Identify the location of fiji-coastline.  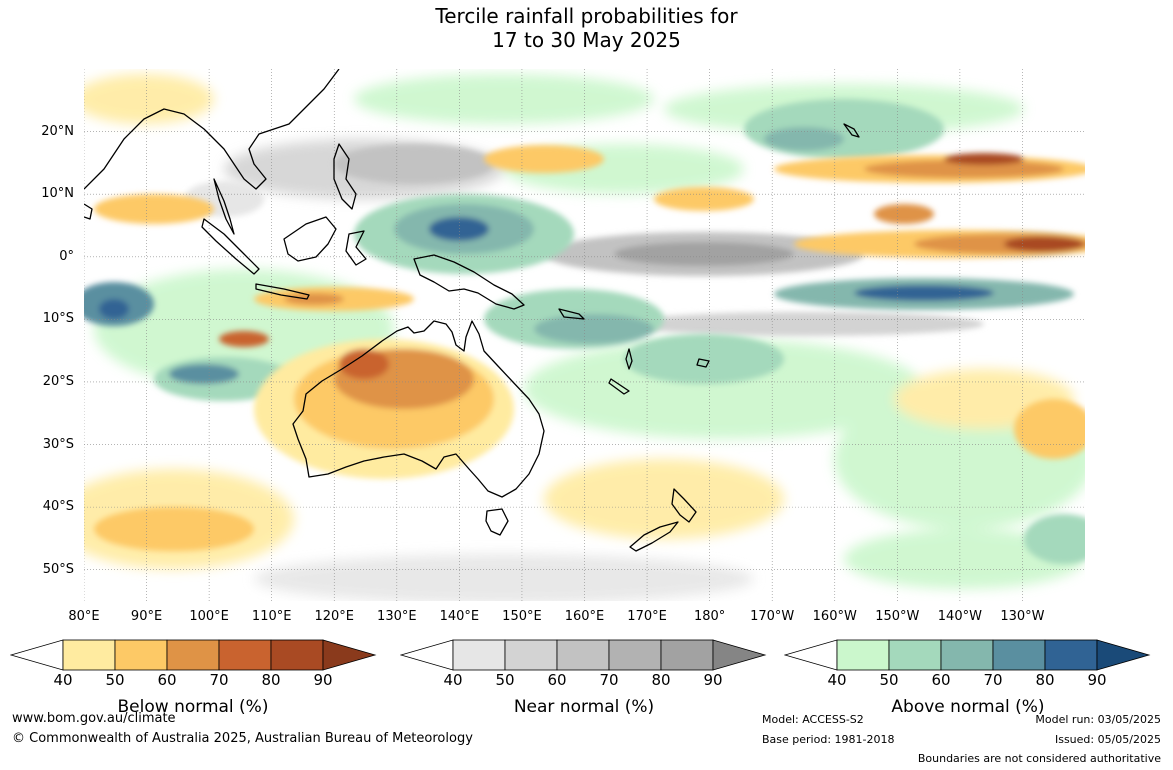
(703, 363).